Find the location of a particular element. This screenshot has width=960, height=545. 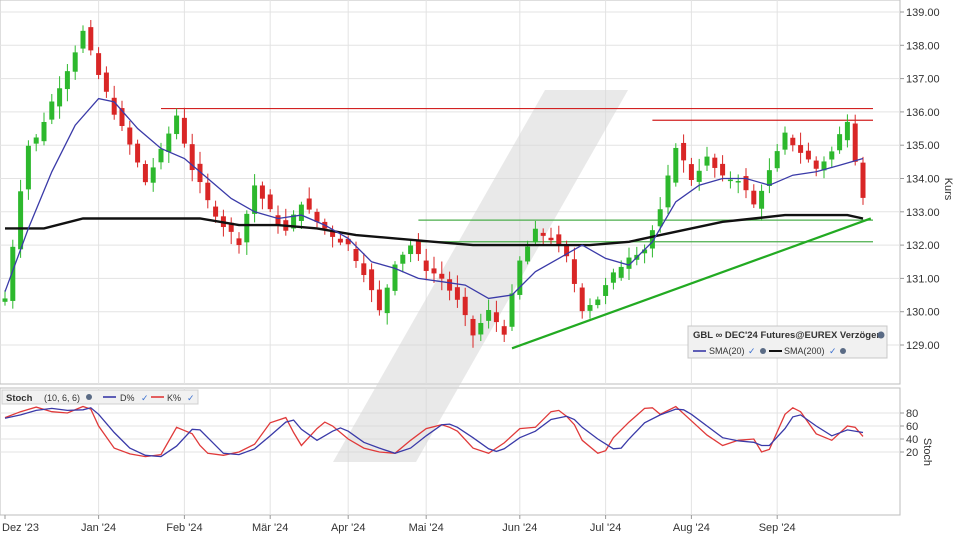

month-tick-label: Jul '24 is located at coordinates (605, 528).